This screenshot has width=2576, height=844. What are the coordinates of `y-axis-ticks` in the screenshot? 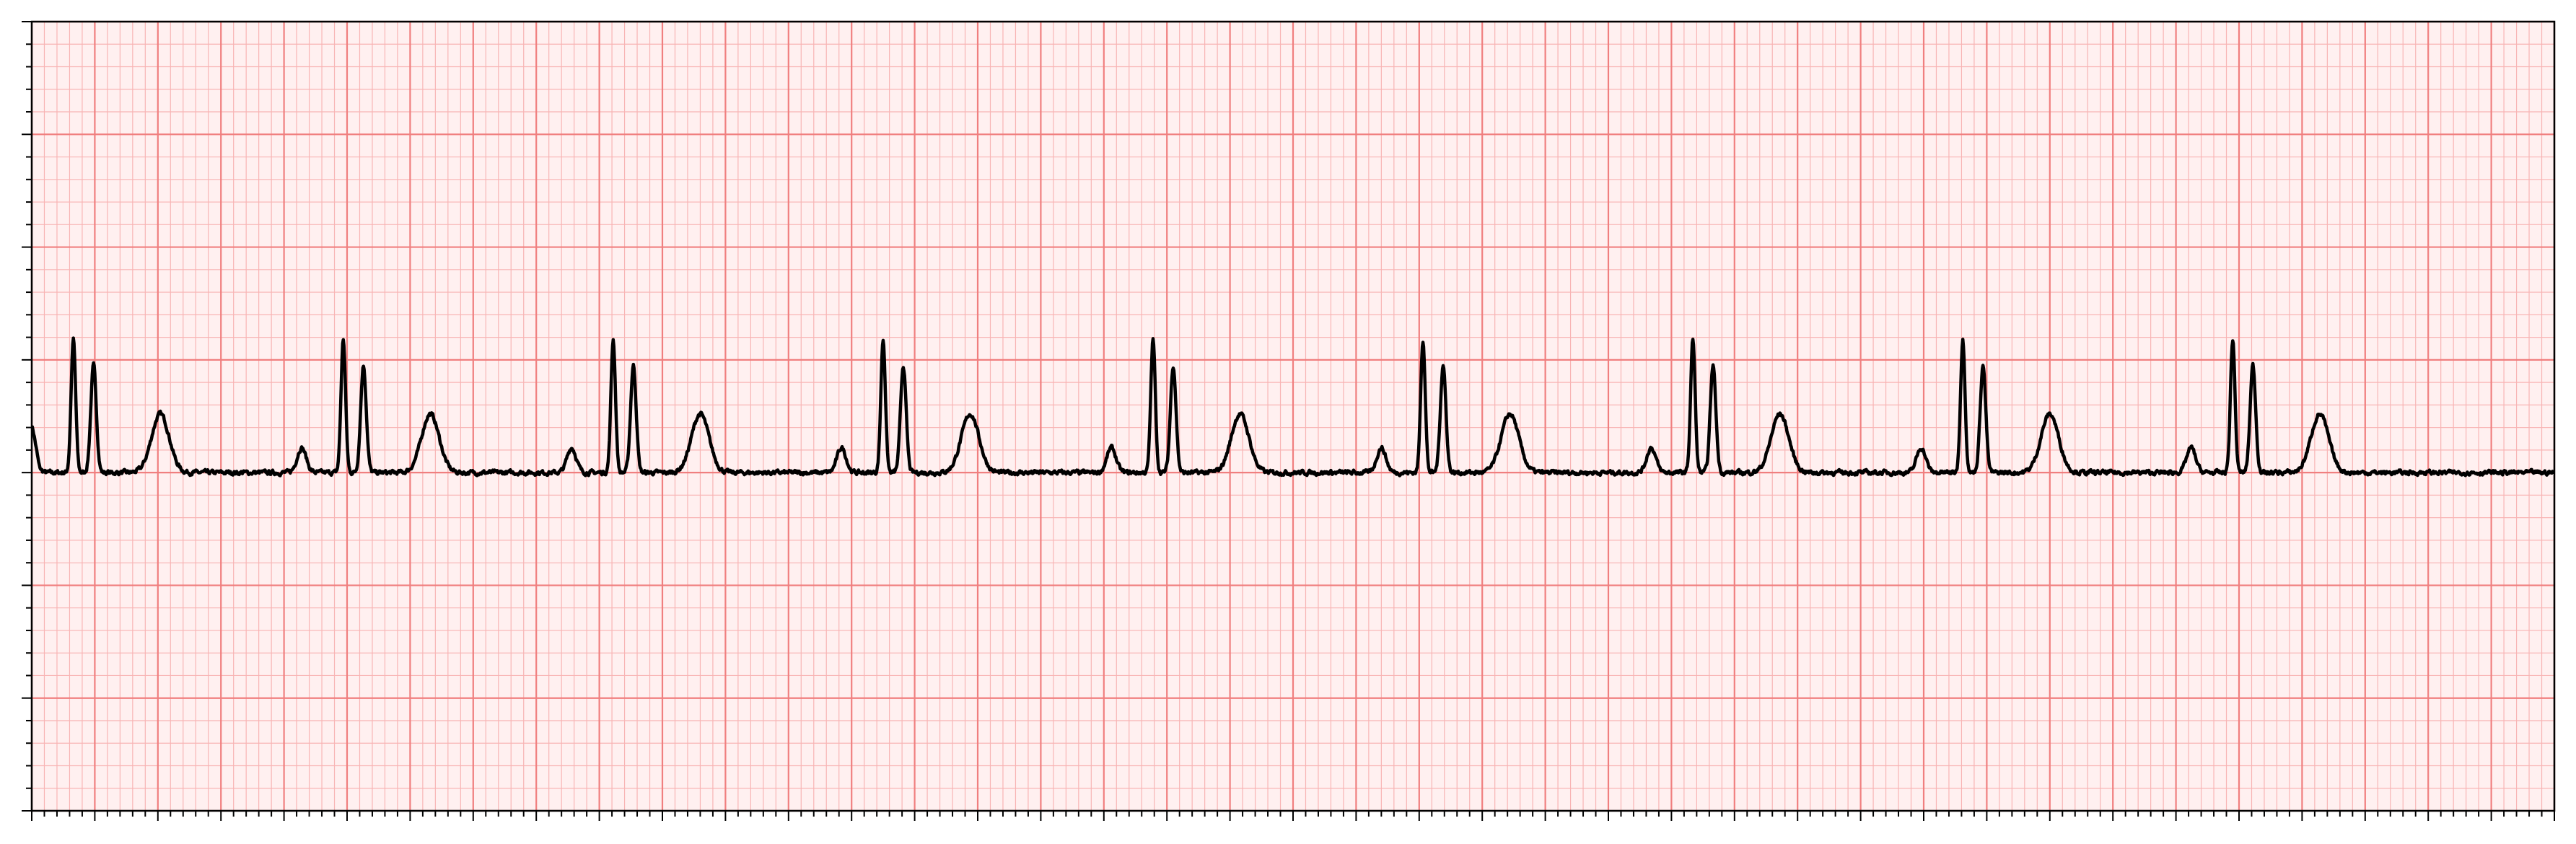 It's located at (27, 416).